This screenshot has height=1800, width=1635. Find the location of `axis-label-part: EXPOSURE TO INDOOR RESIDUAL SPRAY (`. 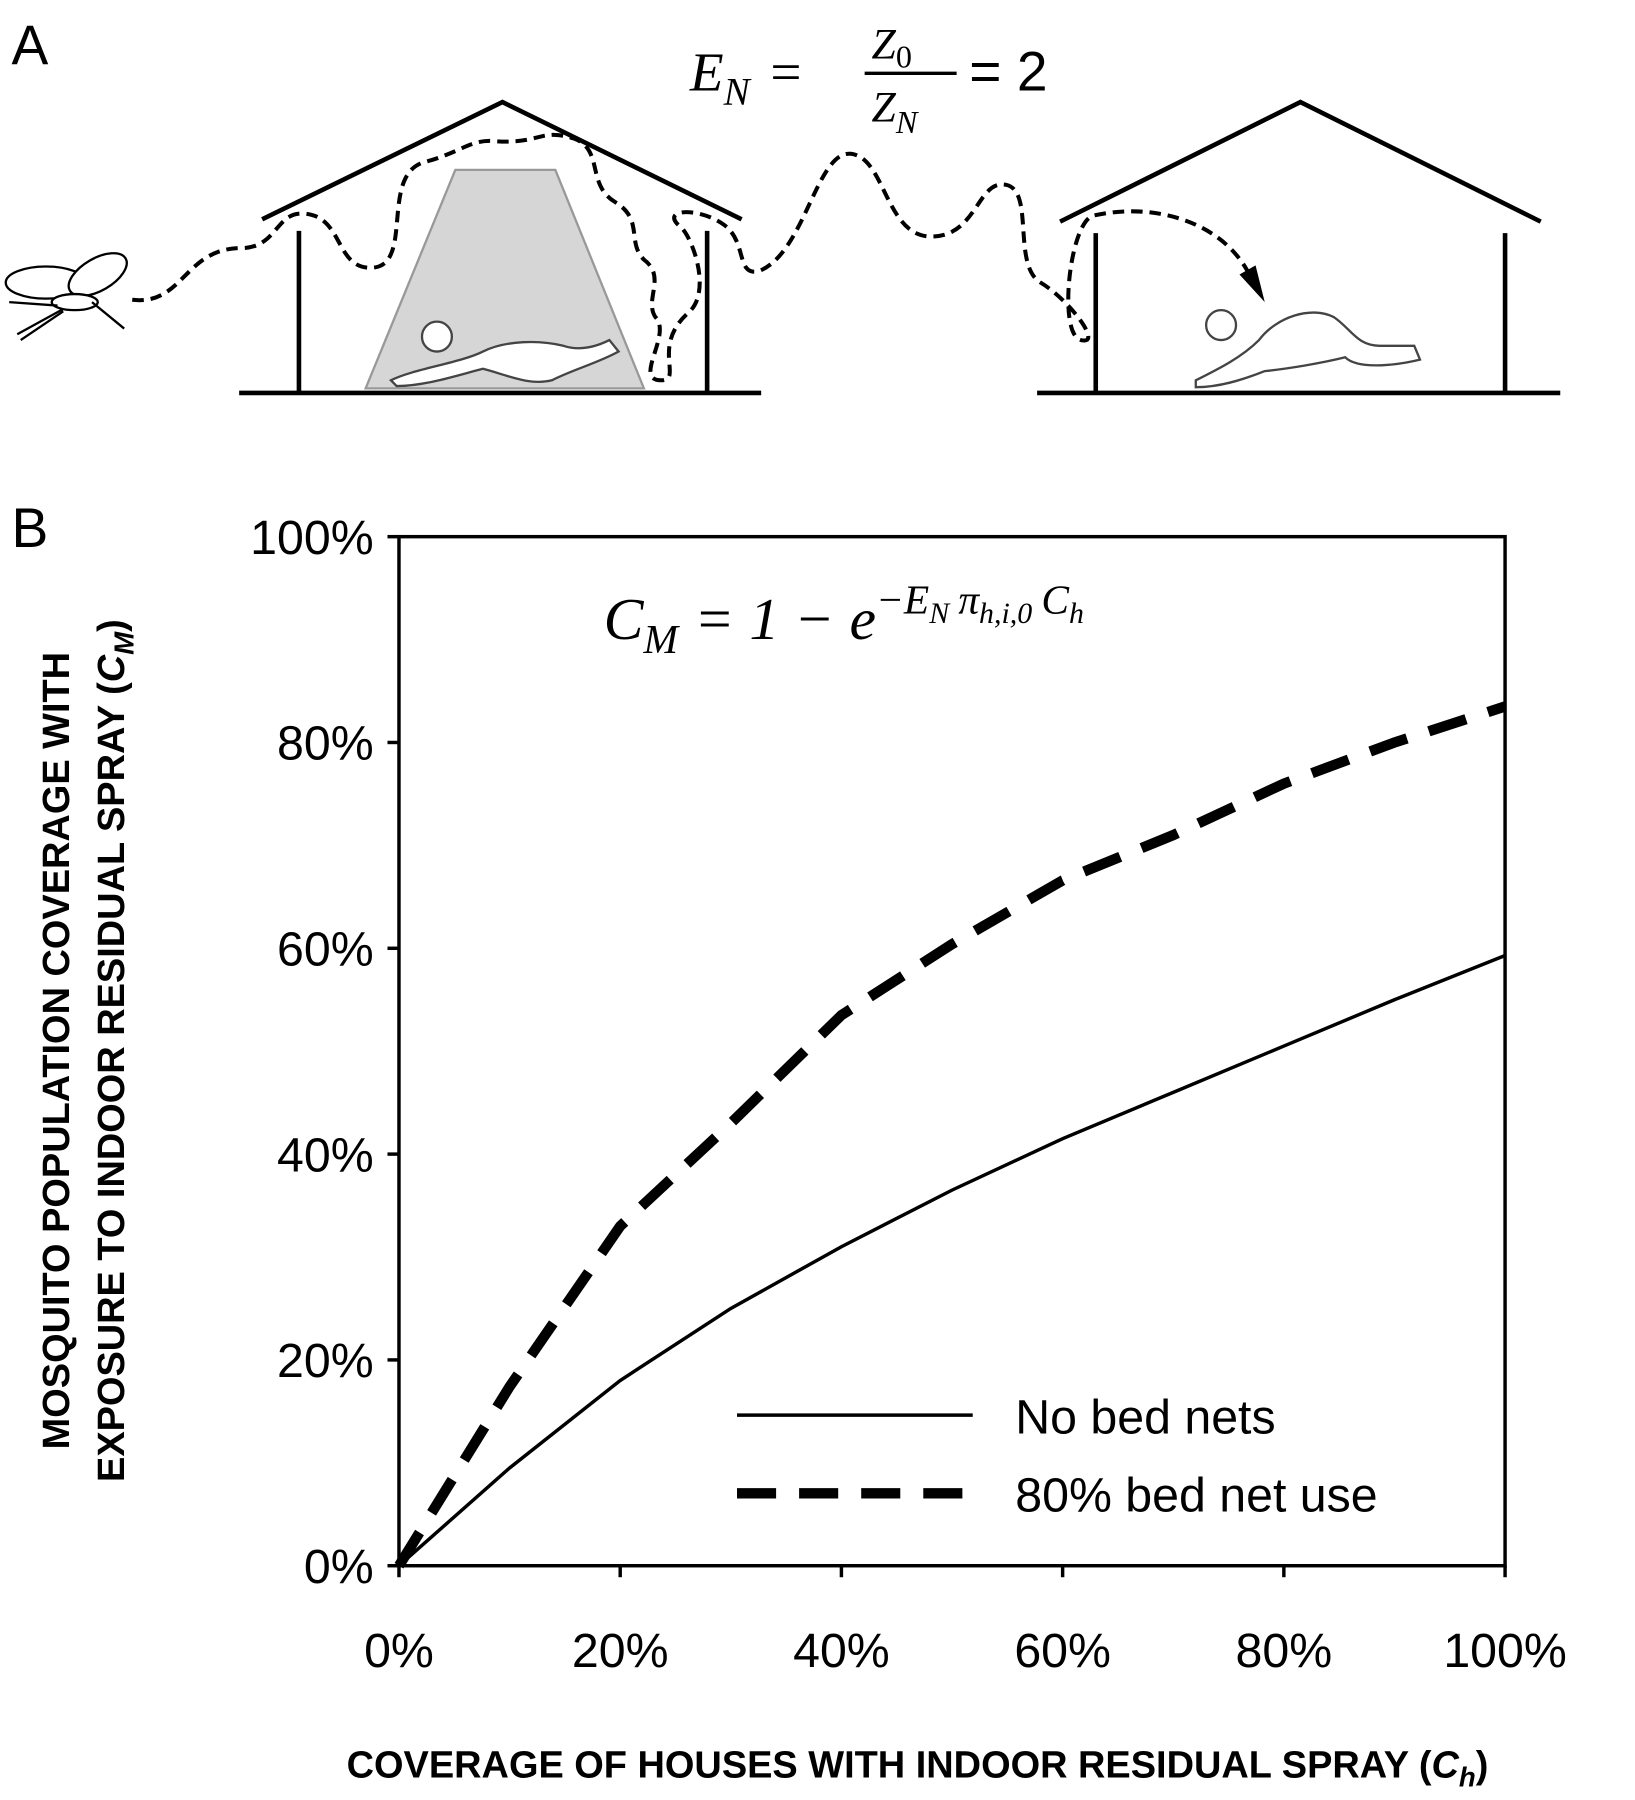

axis-label-part: EXPOSURE TO INDOOR RESIDUAL SPRAY ( is located at coordinates (112, 1082).